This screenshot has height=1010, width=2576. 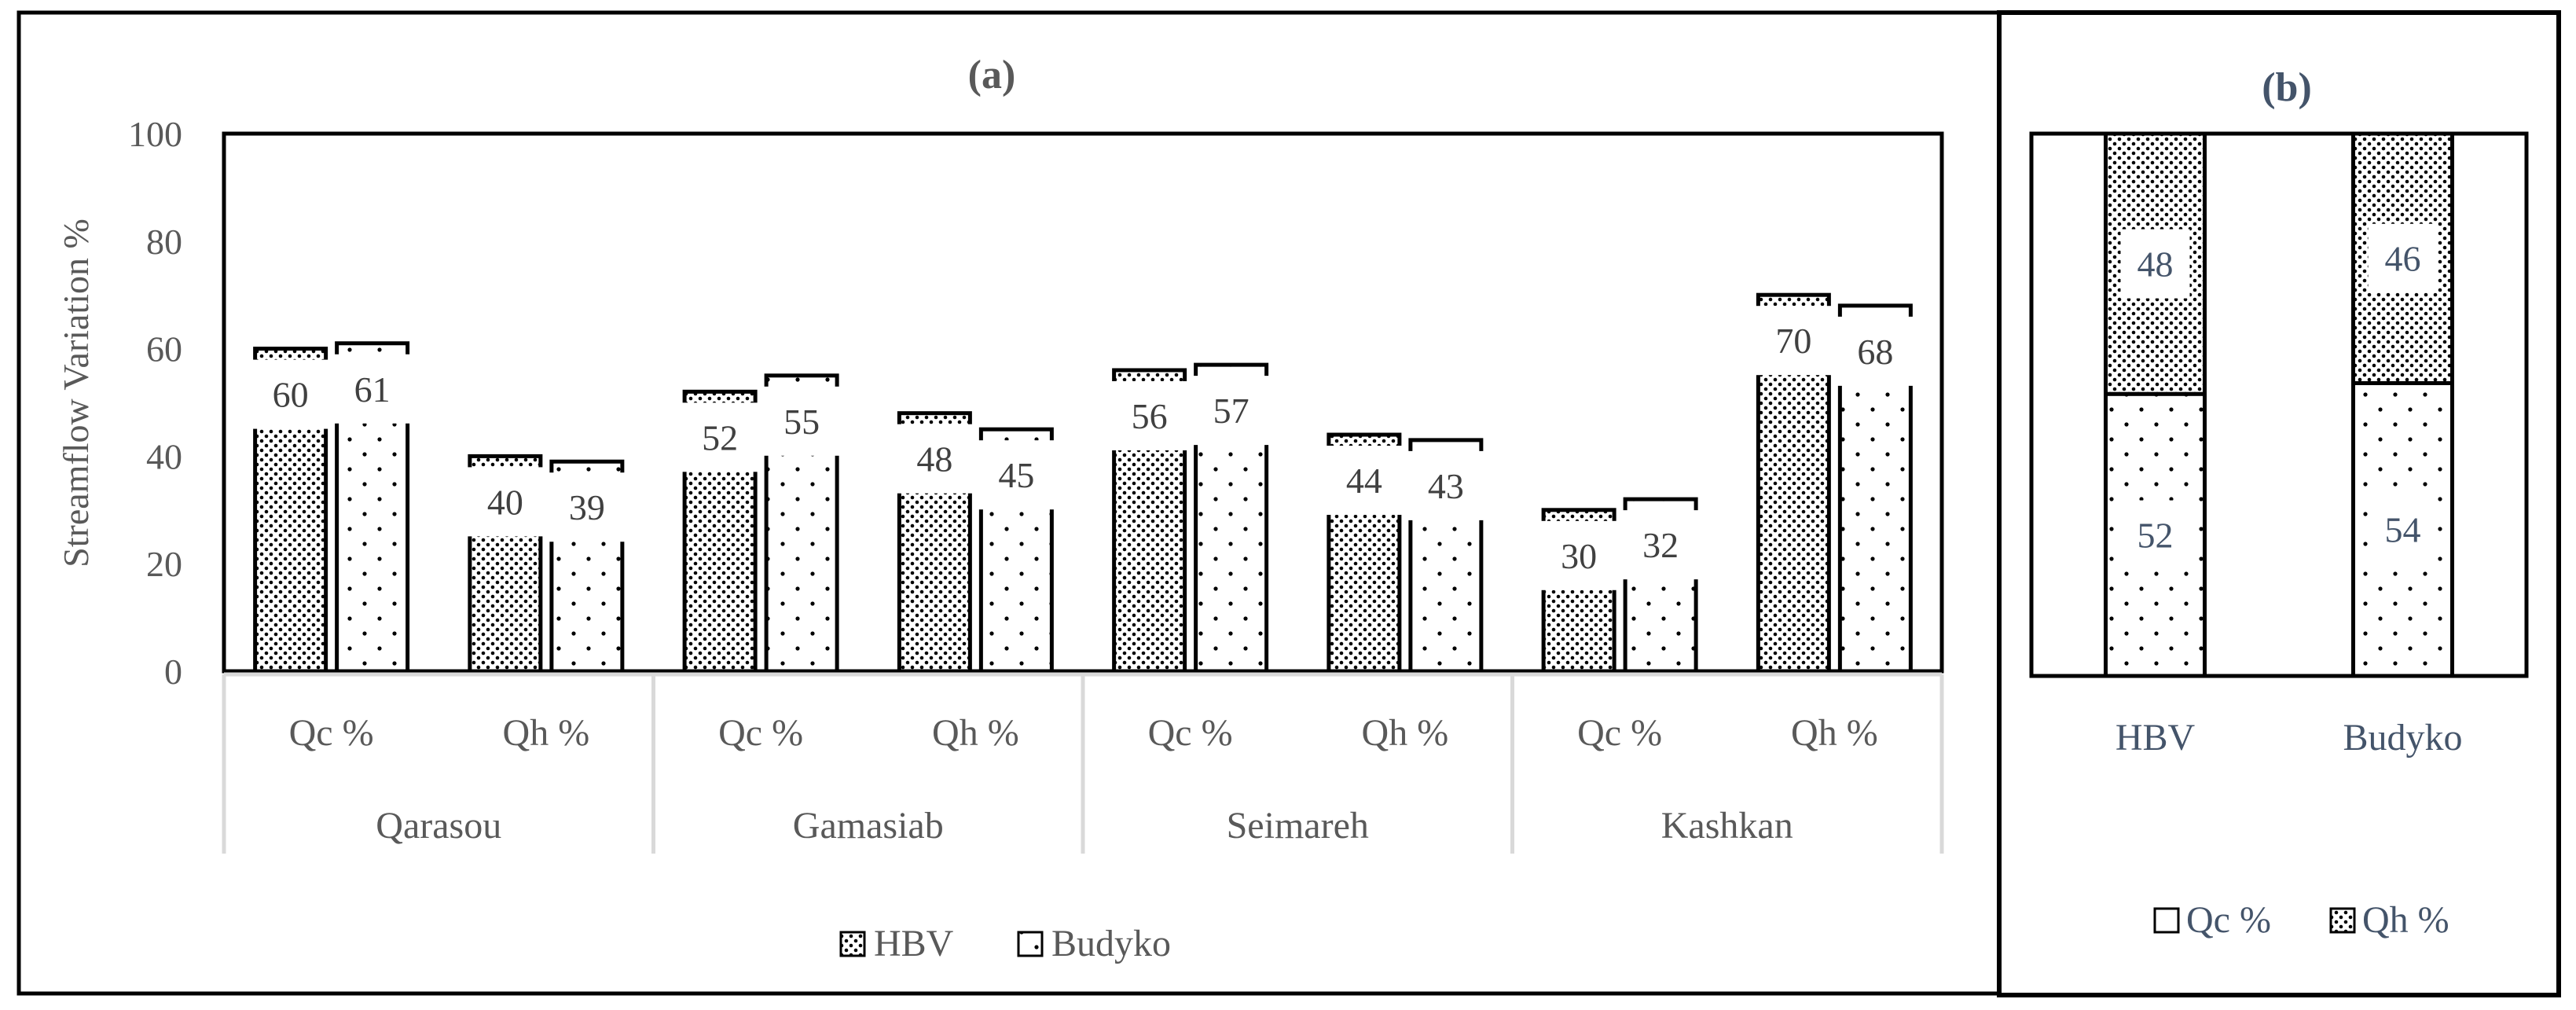 I want to click on group-label: Gamasiab, so click(x=868, y=826).